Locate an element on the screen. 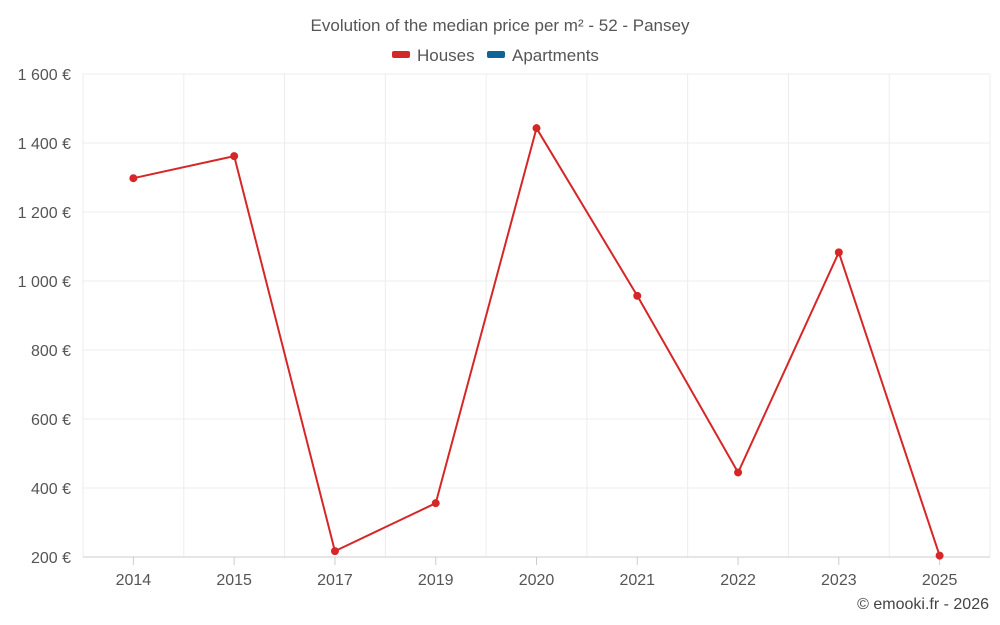 This screenshot has width=1000, height=625. x-tick-label: 2025 is located at coordinates (940, 580).